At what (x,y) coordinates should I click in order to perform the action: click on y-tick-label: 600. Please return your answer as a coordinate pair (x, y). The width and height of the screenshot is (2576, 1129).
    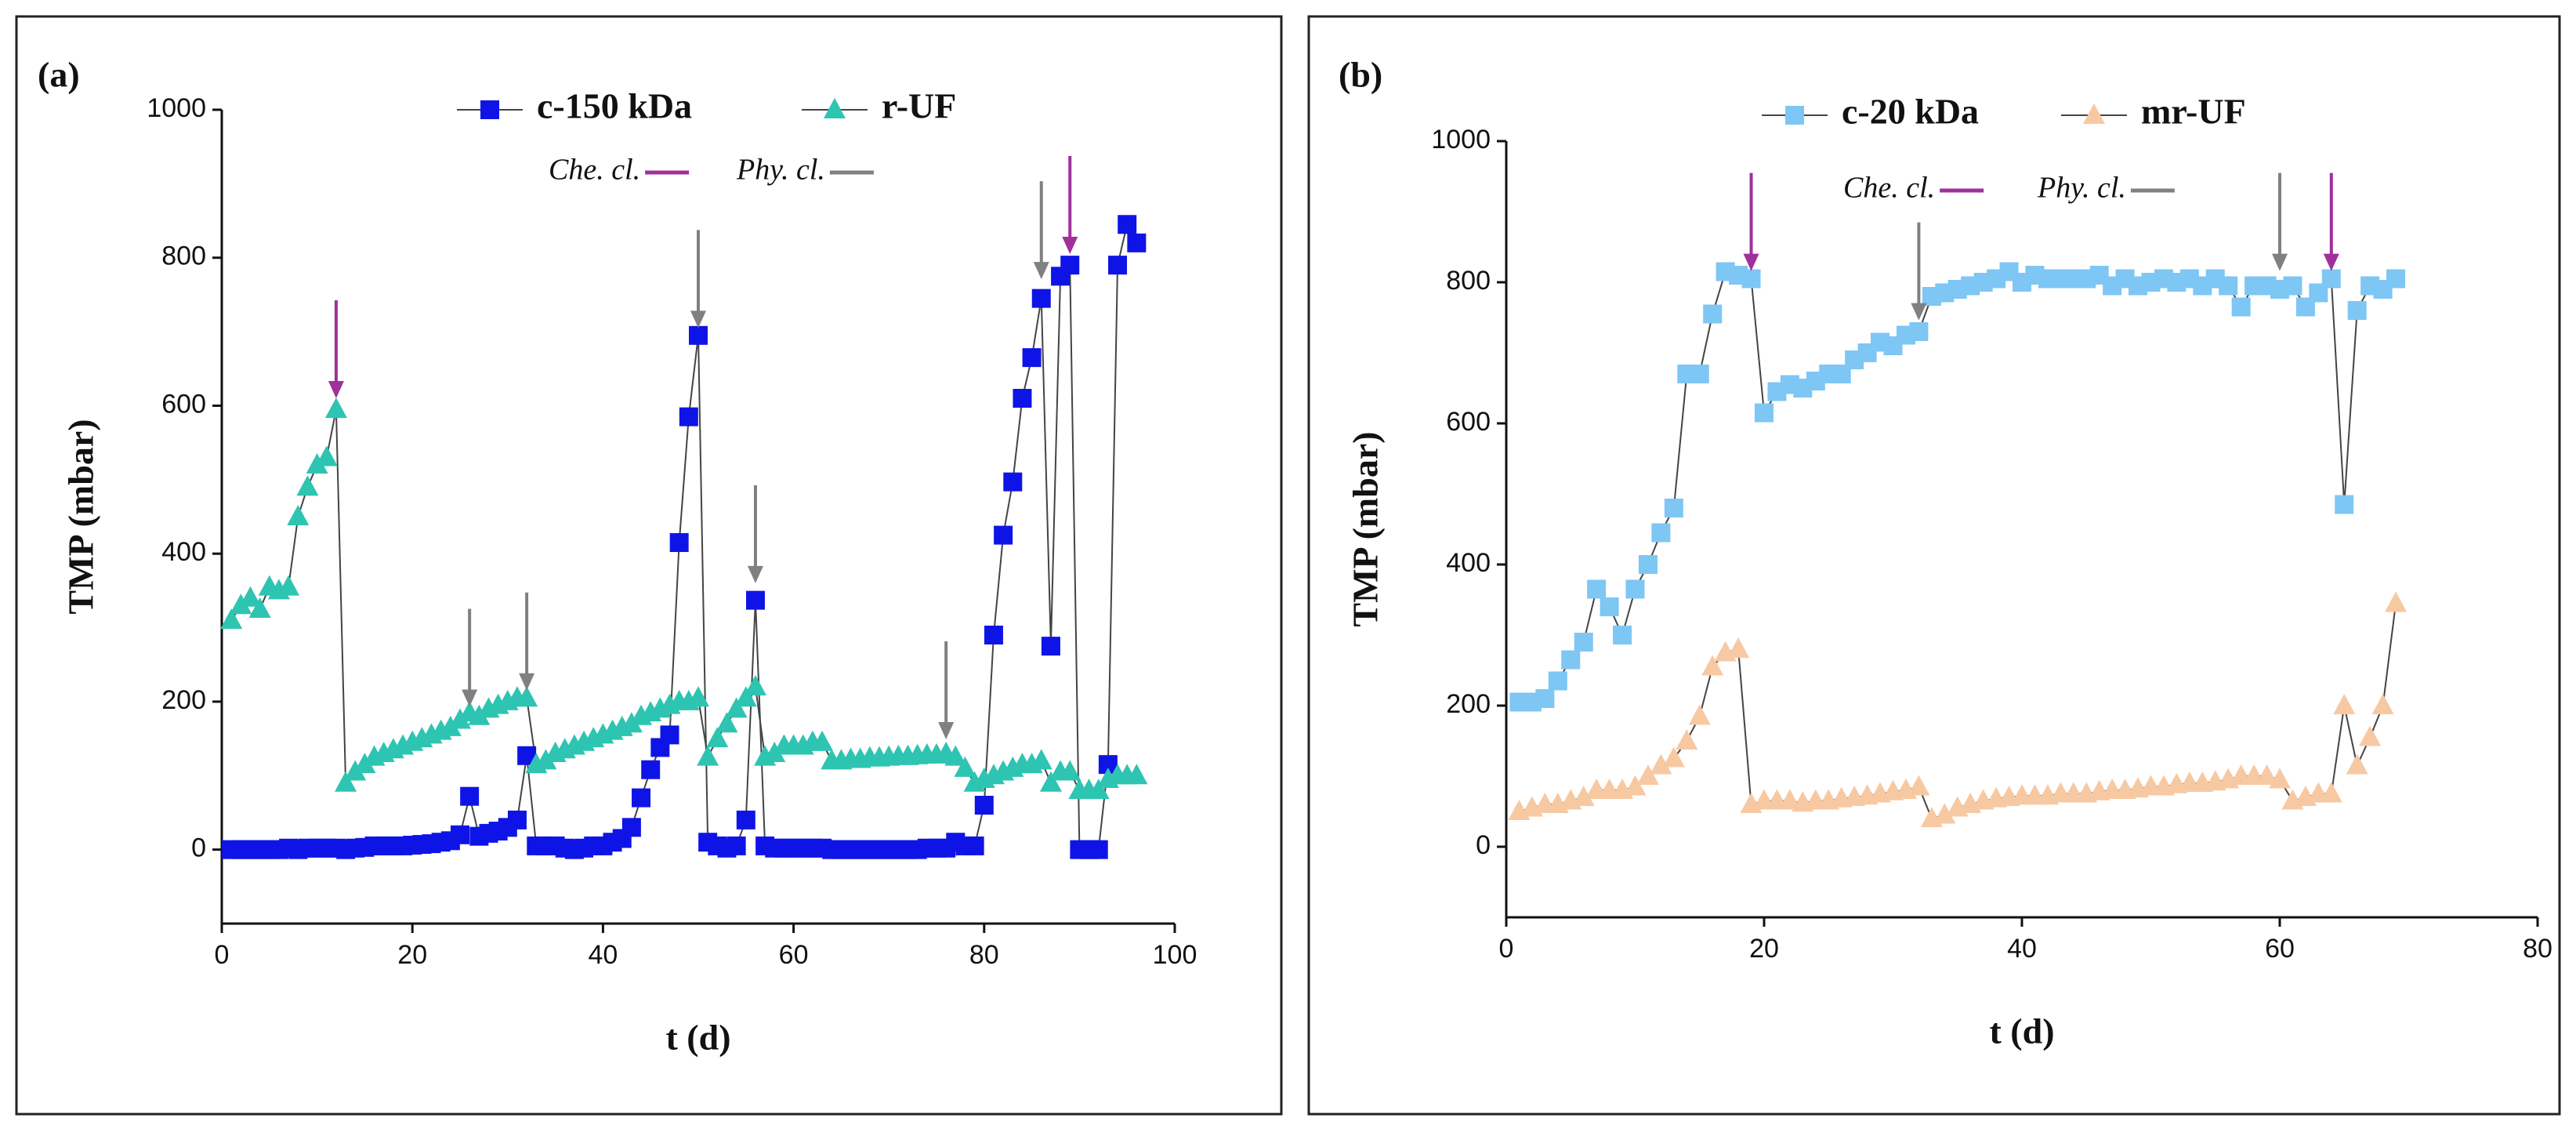
    Looking at the image, I should click on (1468, 422).